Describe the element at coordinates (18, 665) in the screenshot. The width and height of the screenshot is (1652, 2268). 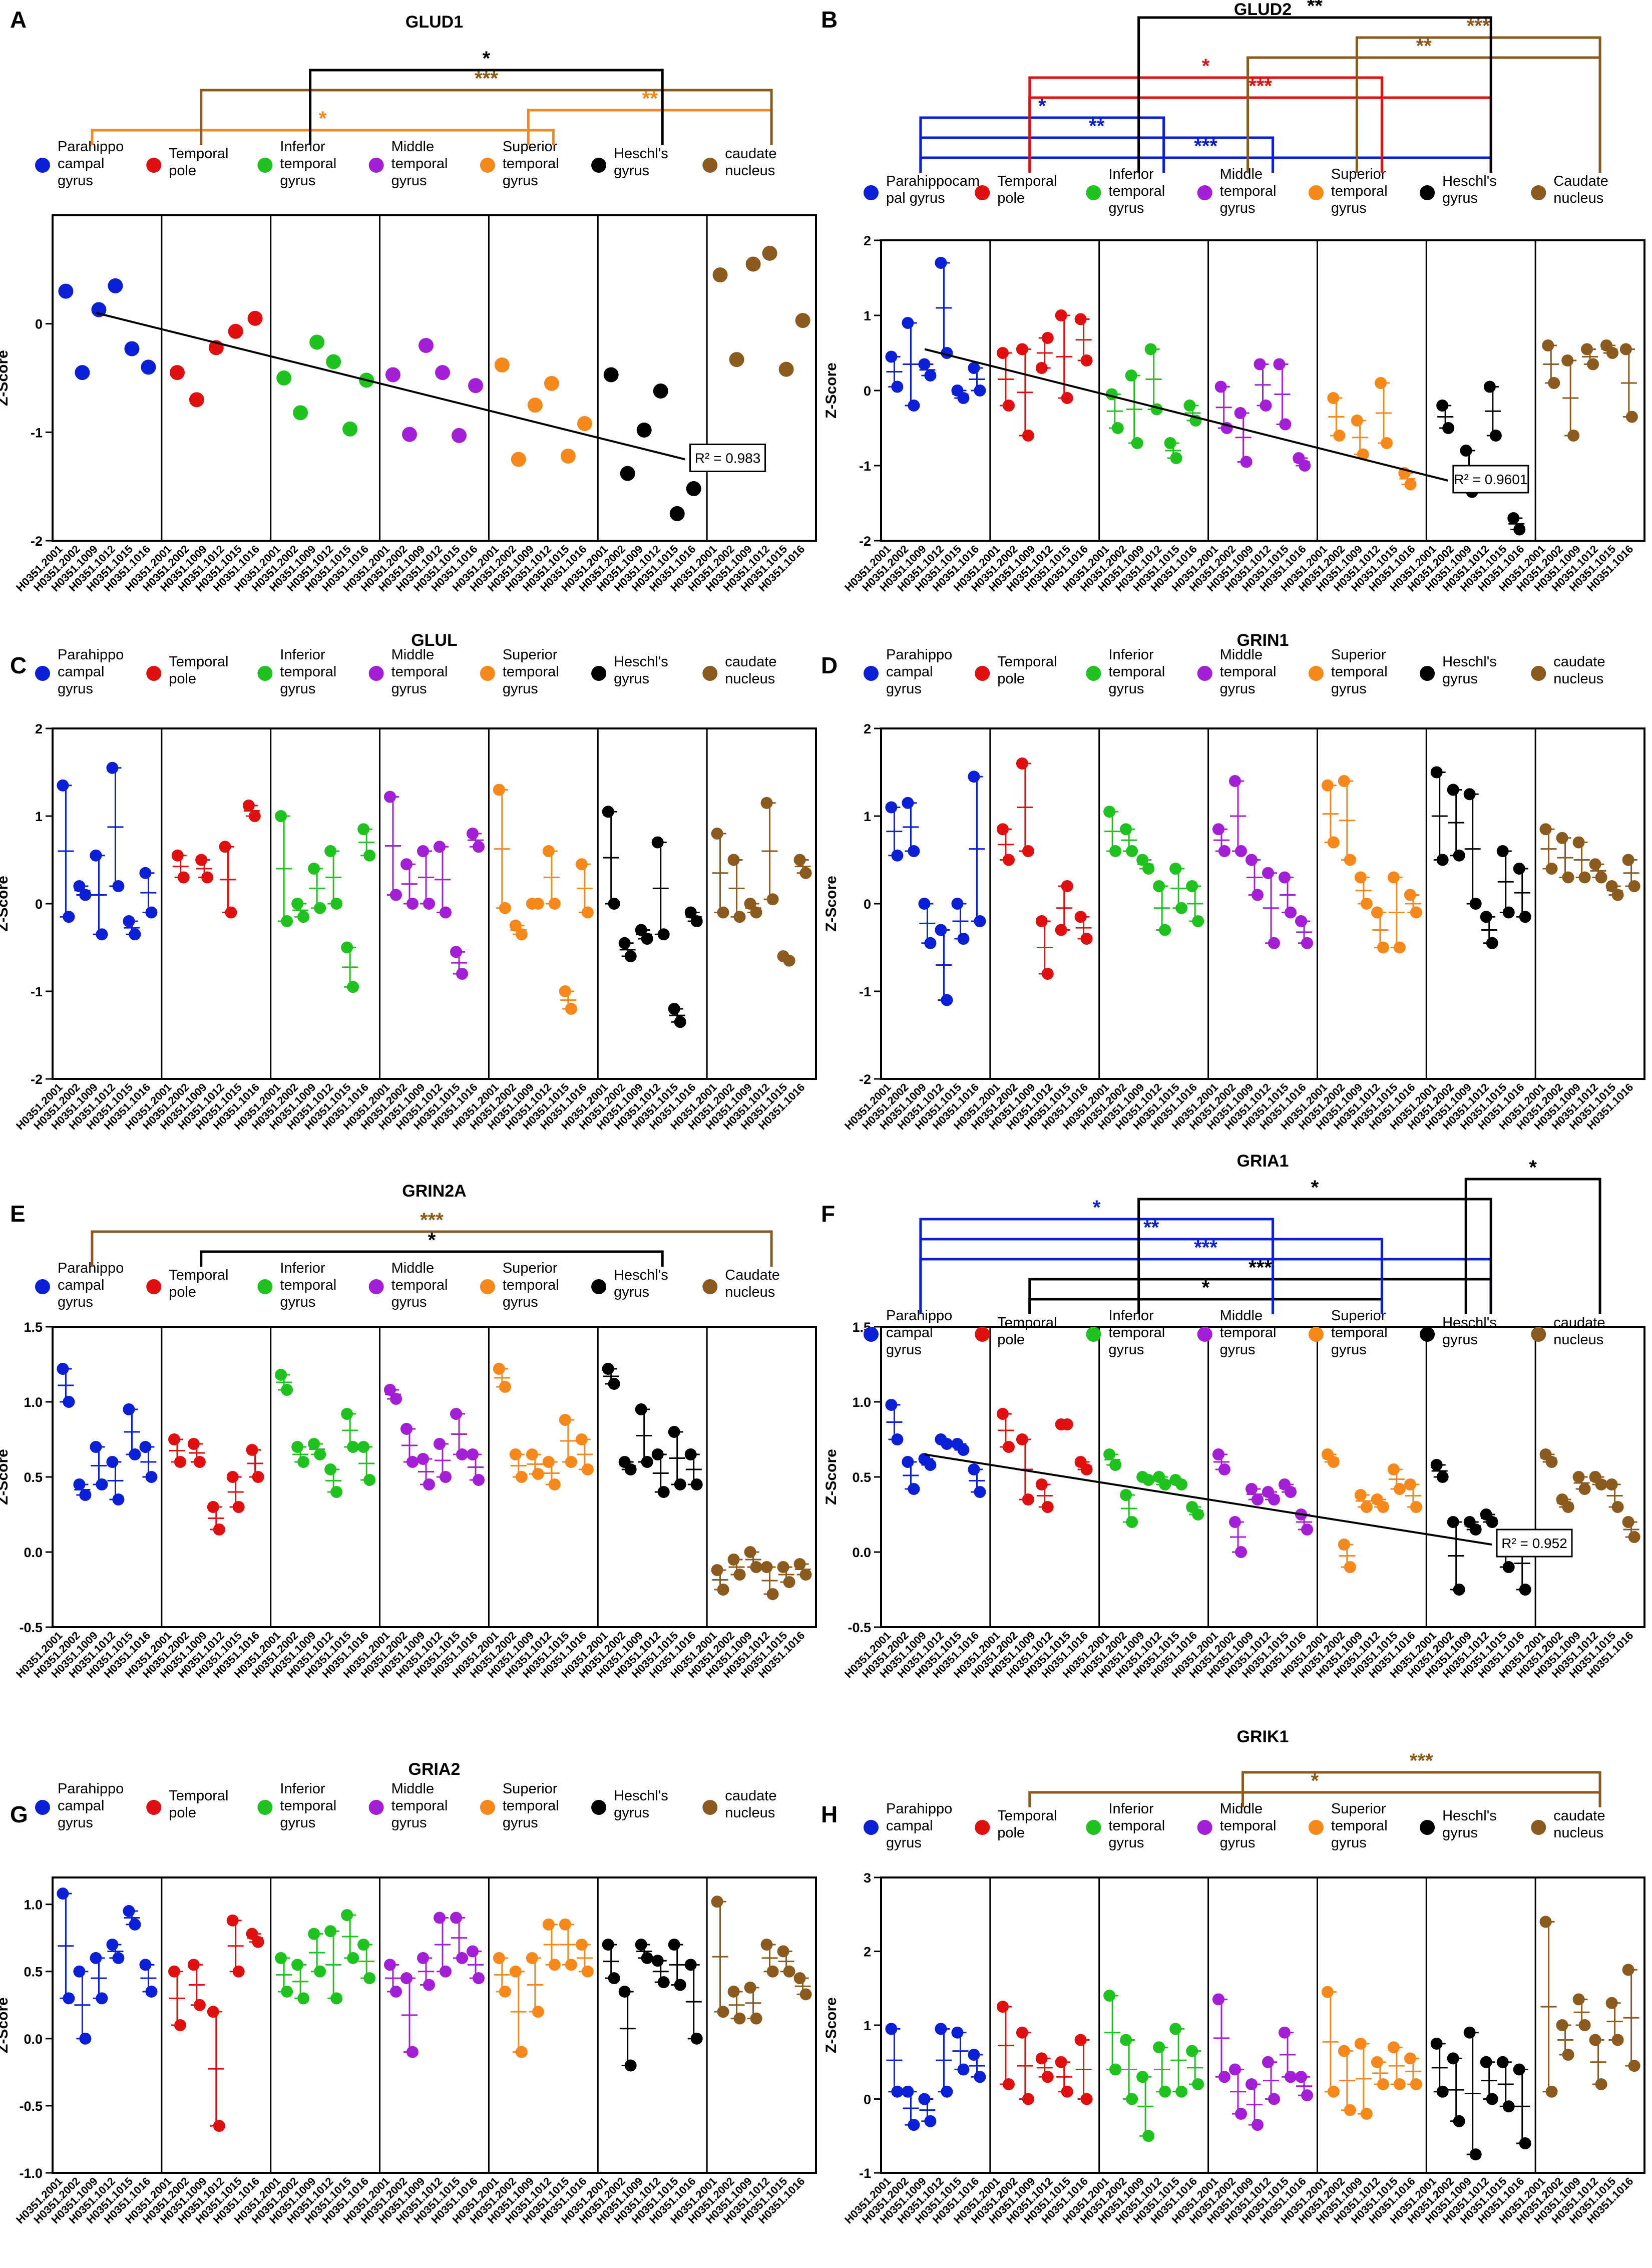
I see `panel-letter: C` at that location.